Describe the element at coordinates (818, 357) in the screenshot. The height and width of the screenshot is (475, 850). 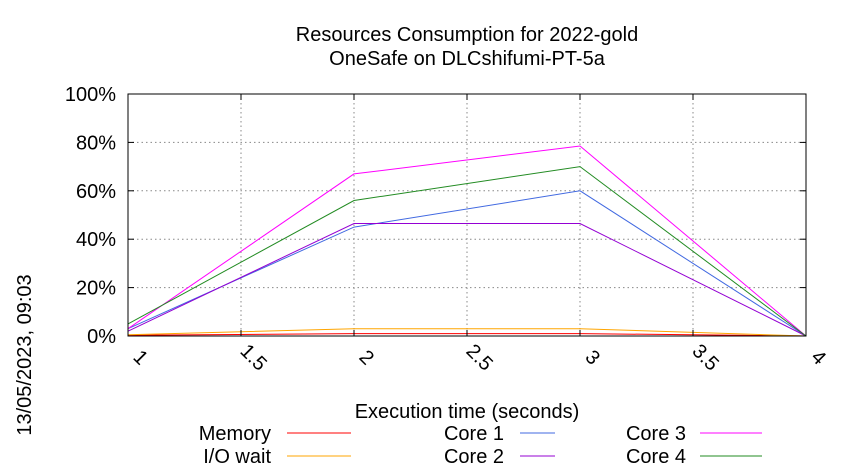
I see `x-tick-label: 4` at that location.